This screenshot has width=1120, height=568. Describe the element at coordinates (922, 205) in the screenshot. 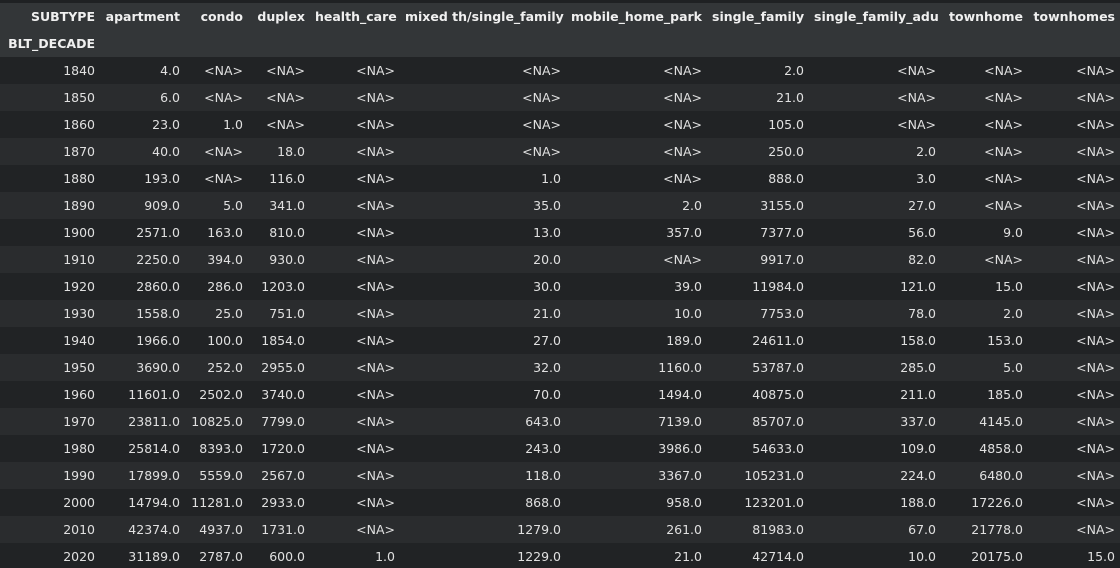

I see `table-cell: 27.0` at that location.